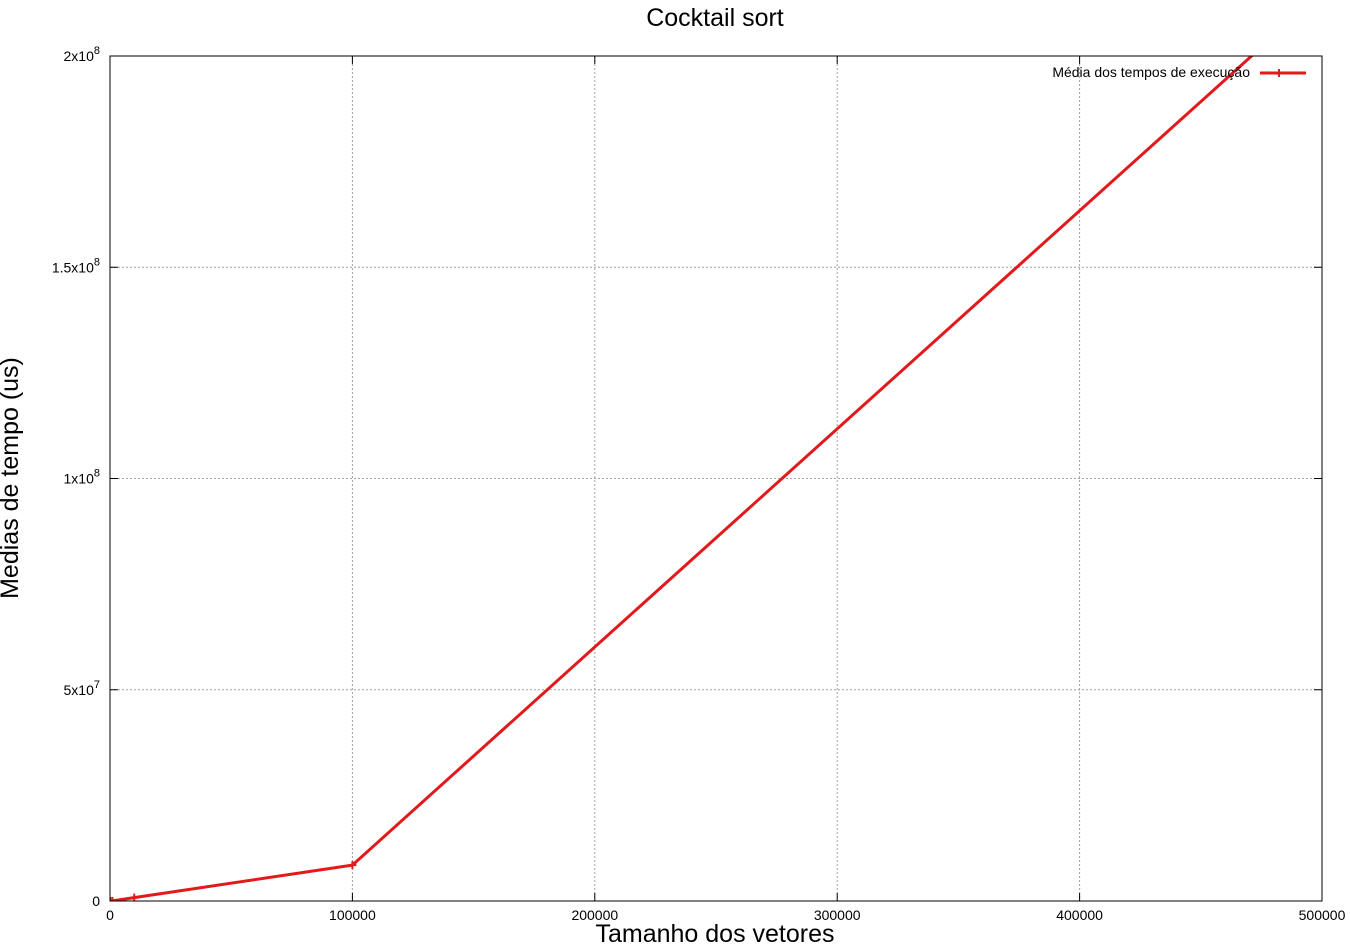 The height and width of the screenshot is (950, 1350). I want to click on legend: Média dos tempos de execução, so click(1179, 72).